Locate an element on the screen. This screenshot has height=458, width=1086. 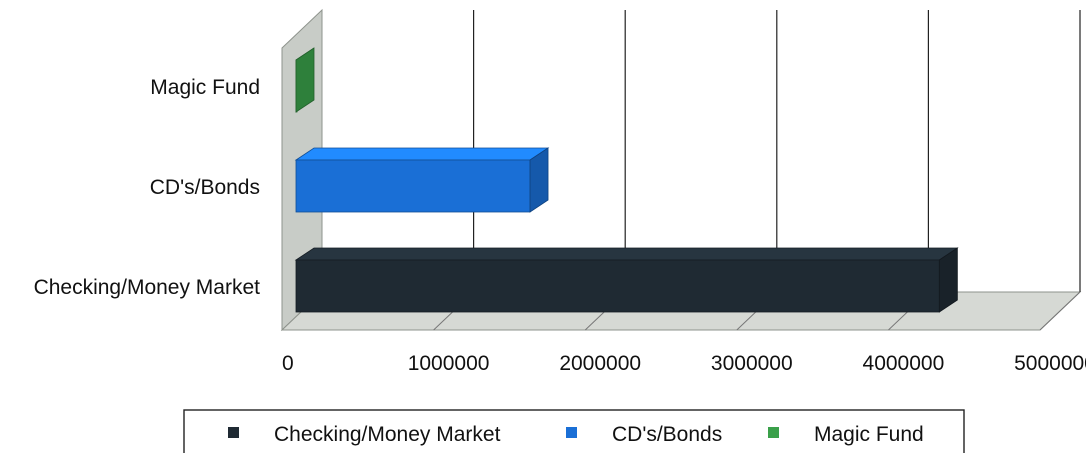
legend-entry: CD's/Bonds is located at coordinates (667, 434).